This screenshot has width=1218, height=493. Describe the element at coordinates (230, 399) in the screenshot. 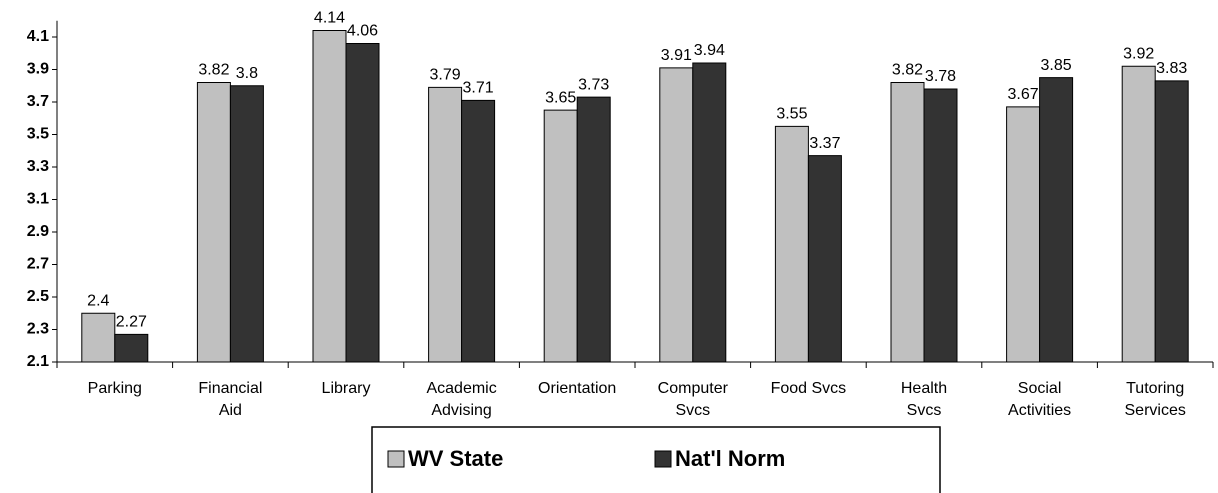

I see `x-tick-label: Financial Aid` at that location.